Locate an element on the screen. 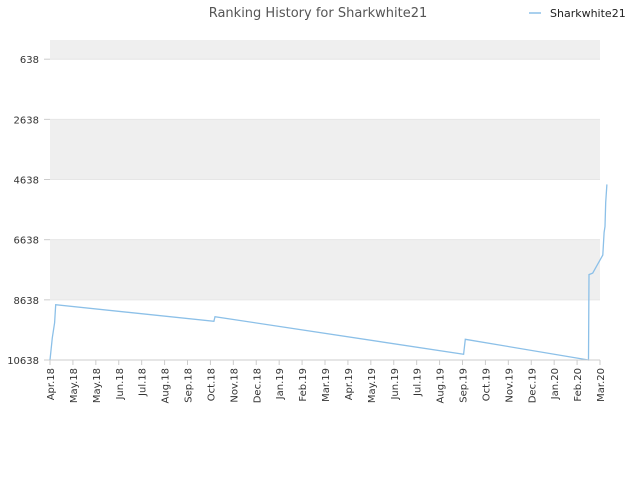  x-tick-label: Sep.19 is located at coordinates (464, 385).